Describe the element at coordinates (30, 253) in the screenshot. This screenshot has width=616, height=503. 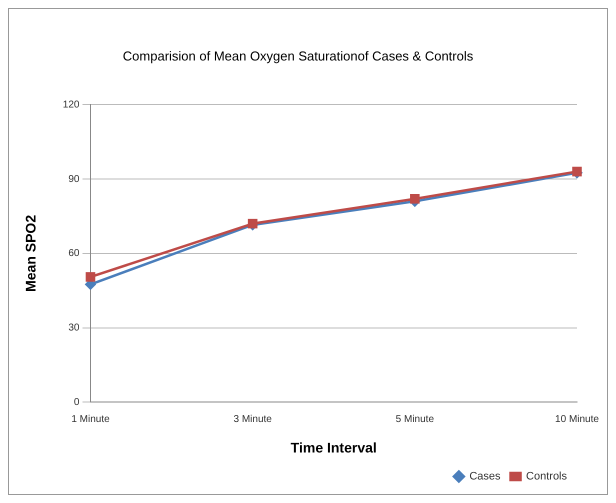
I see `y-axis-title: Mean SPO2` at that location.